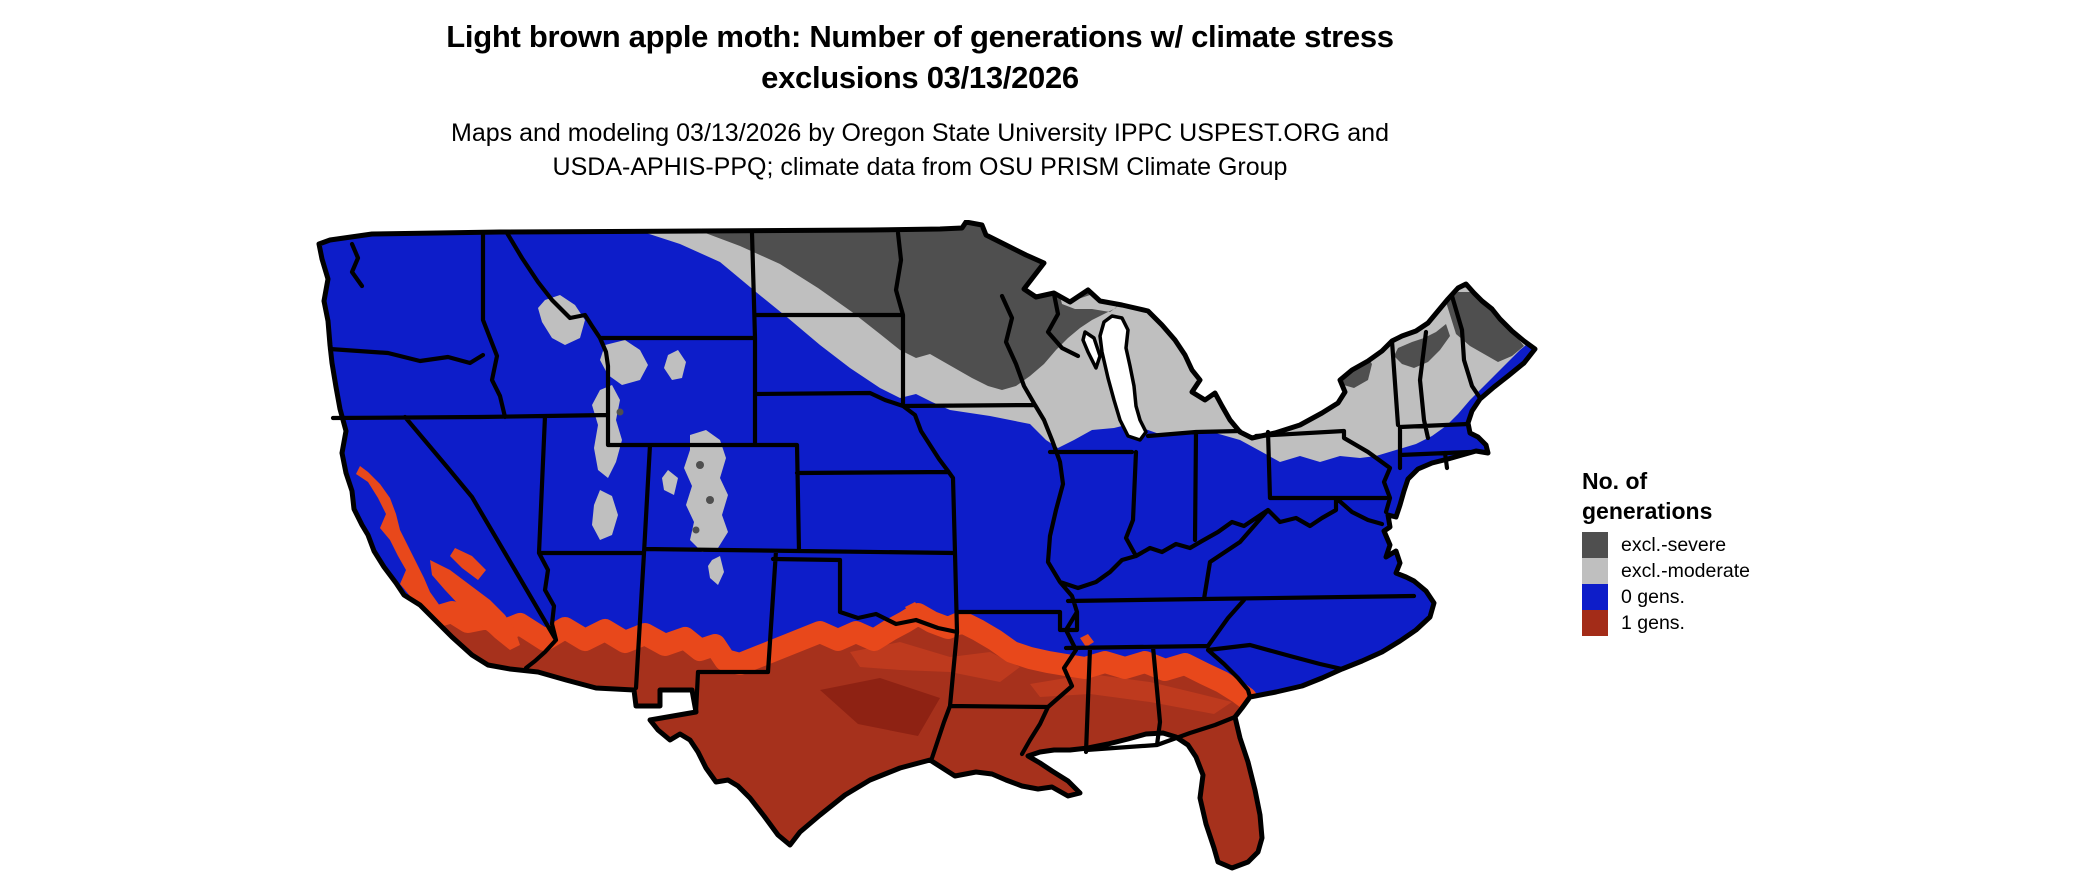  What do you see at coordinates (1615, 481) in the screenshot?
I see `legend-title-line-1: No. of` at bounding box center [1615, 481].